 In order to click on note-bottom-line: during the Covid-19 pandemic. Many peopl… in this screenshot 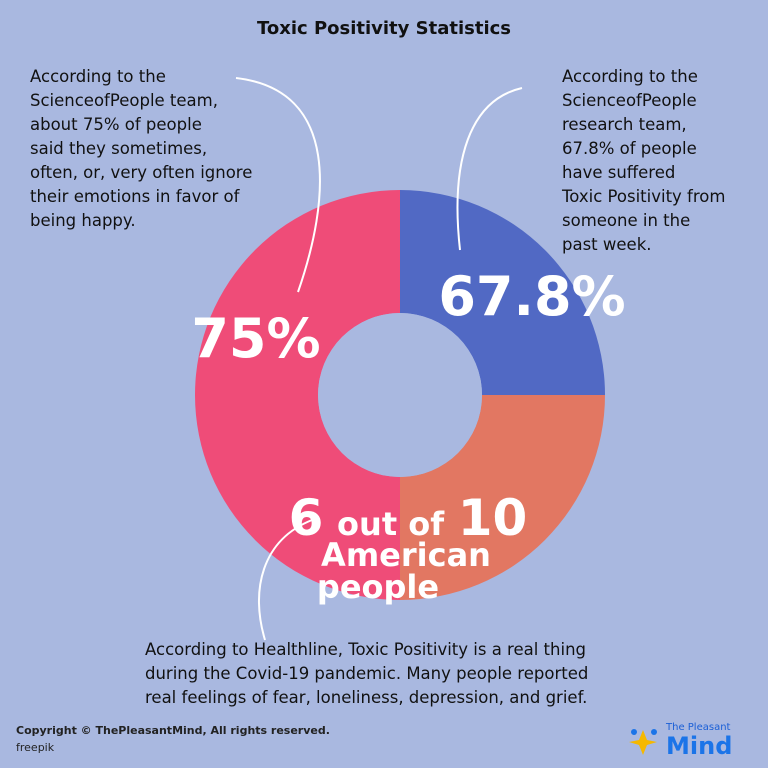, I will do `click(367, 673)`.